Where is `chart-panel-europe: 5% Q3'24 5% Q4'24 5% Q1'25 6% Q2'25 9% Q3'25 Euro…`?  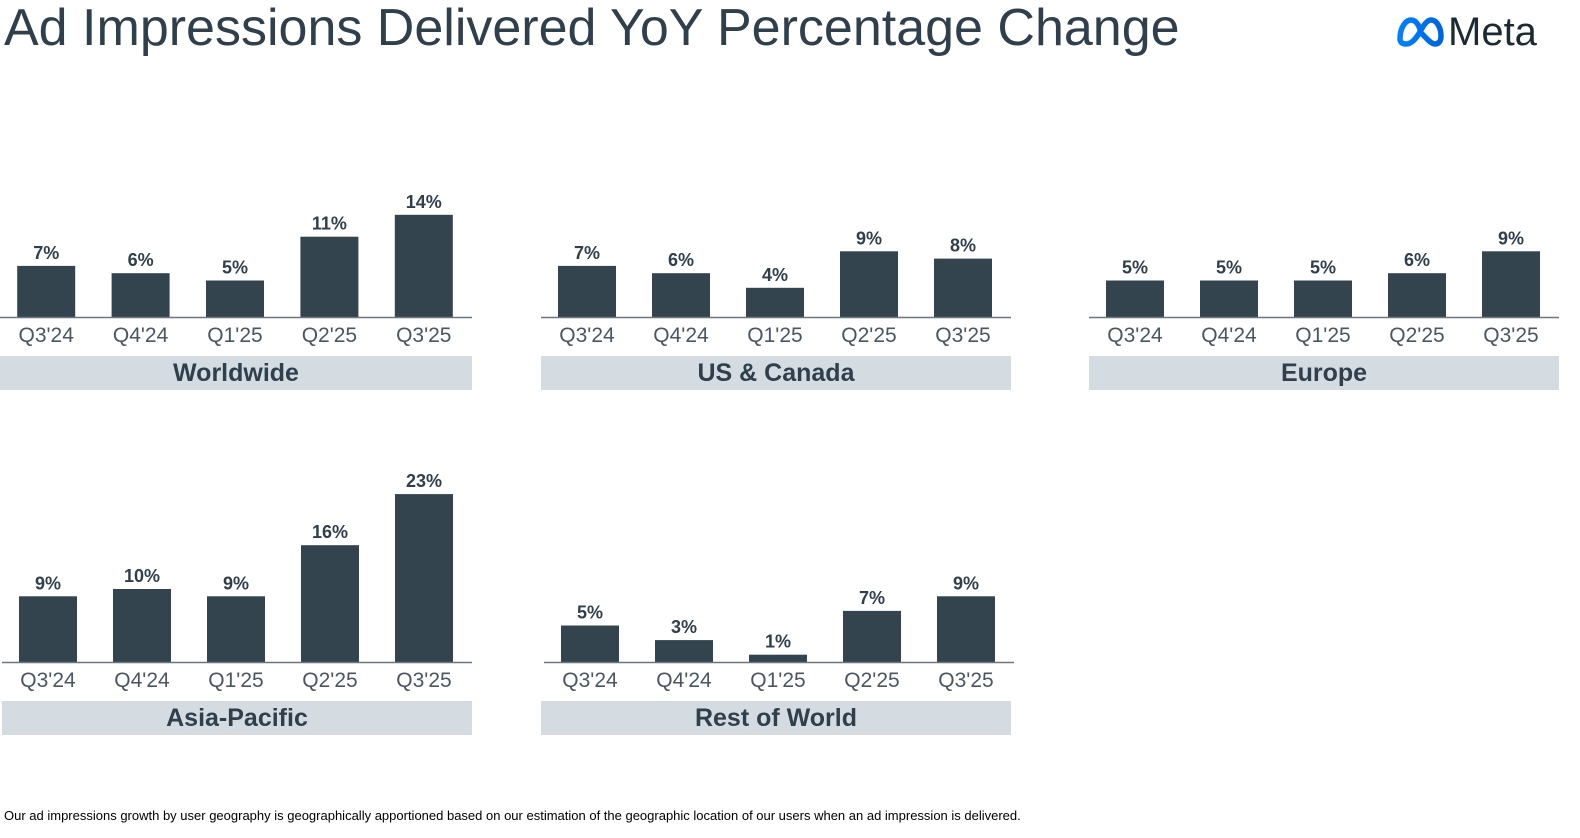
chart-panel-europe: 5% Q3'24 5% Q4'24 5% Q1'25 6% Q2'25 9% Q3'25 Euro… is located at coordinates (1324, 288).